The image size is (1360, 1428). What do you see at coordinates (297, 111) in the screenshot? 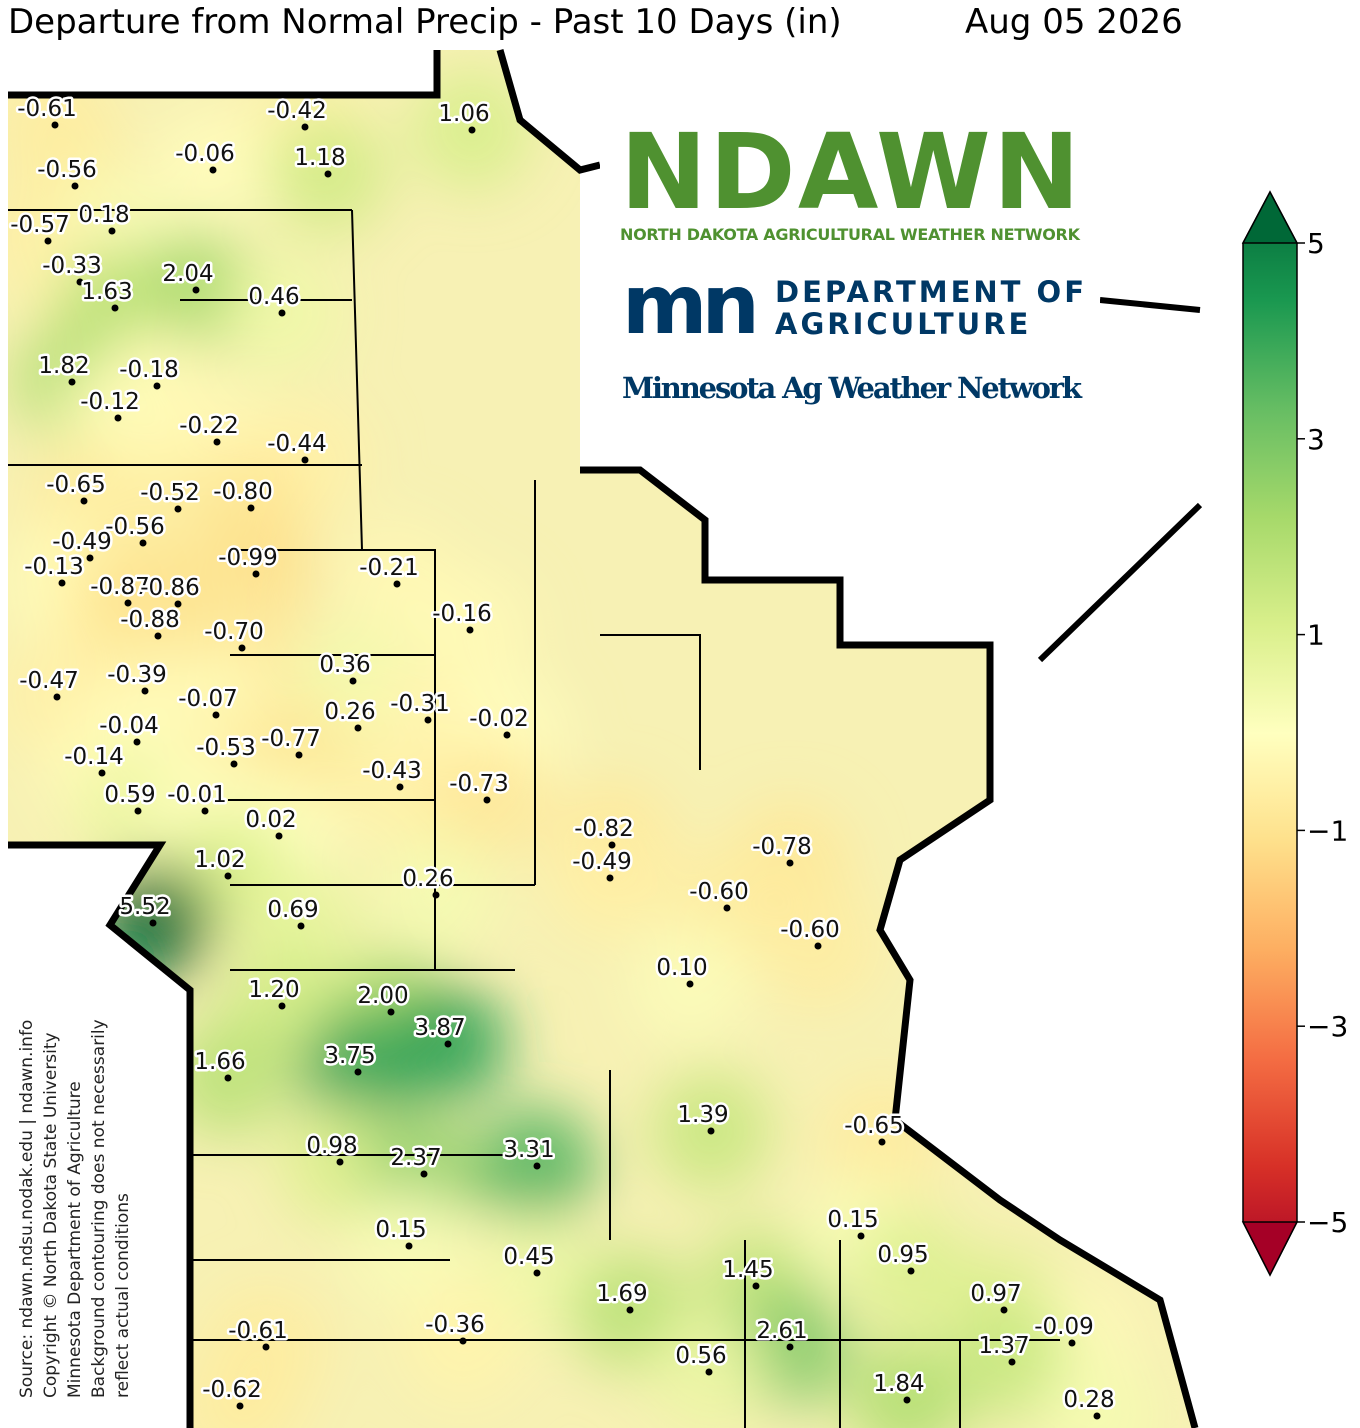
I see `station-label: -0.42` at bounding box center [297, 111].